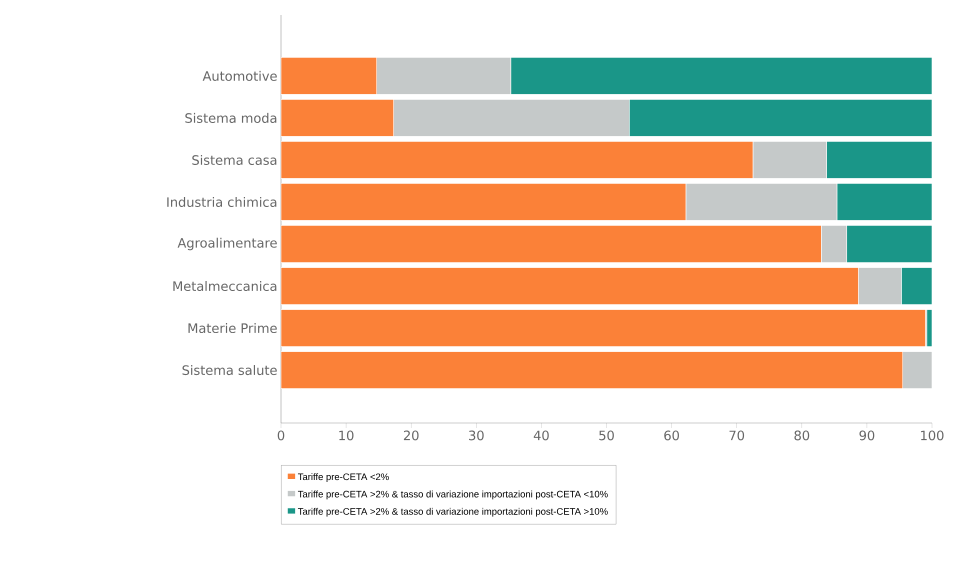 The width and height of the screenshot is (976, 588). What do you see at coordinates (671, 435) in the screenshot?
I see `x-tick-label: 60` at bounding box center [671, 435].